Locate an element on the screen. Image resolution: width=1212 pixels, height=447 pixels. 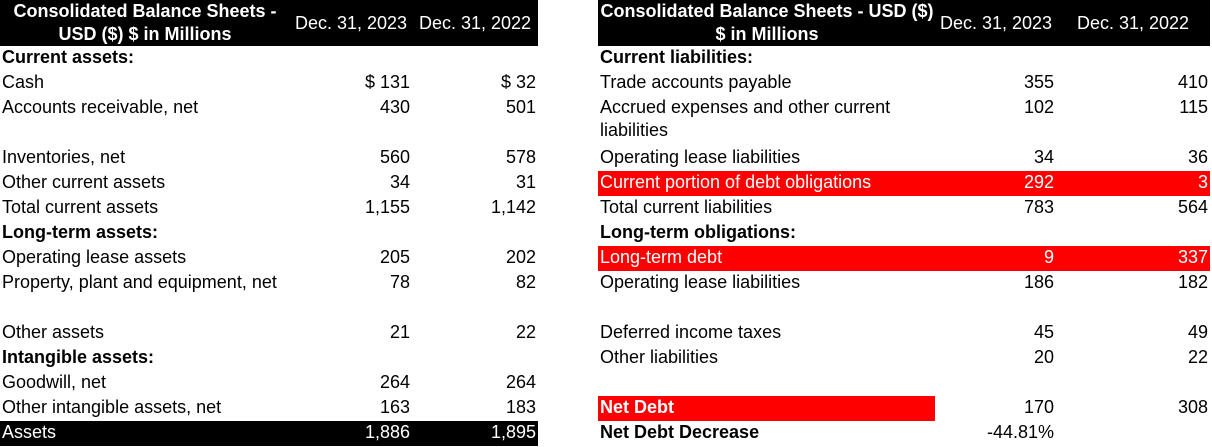
row-label: Cash is located at coordinates (23, 82).